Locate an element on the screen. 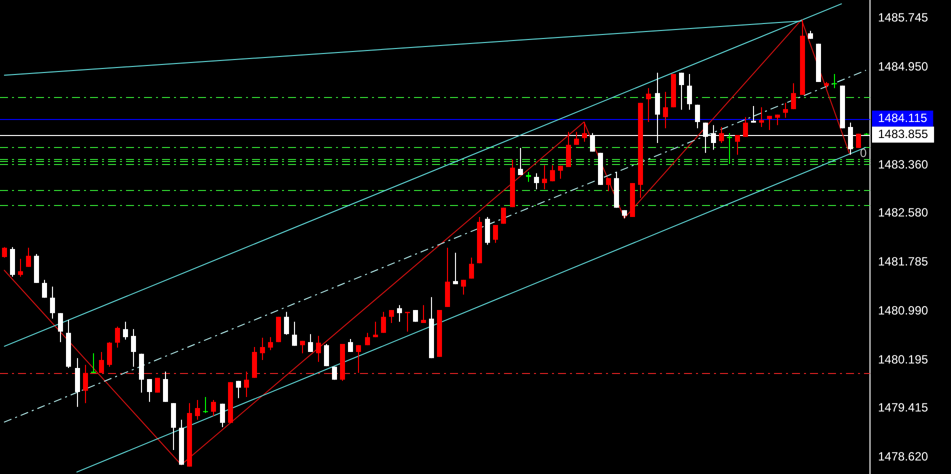  annotation: 0 is located at coordinates (863, 153).